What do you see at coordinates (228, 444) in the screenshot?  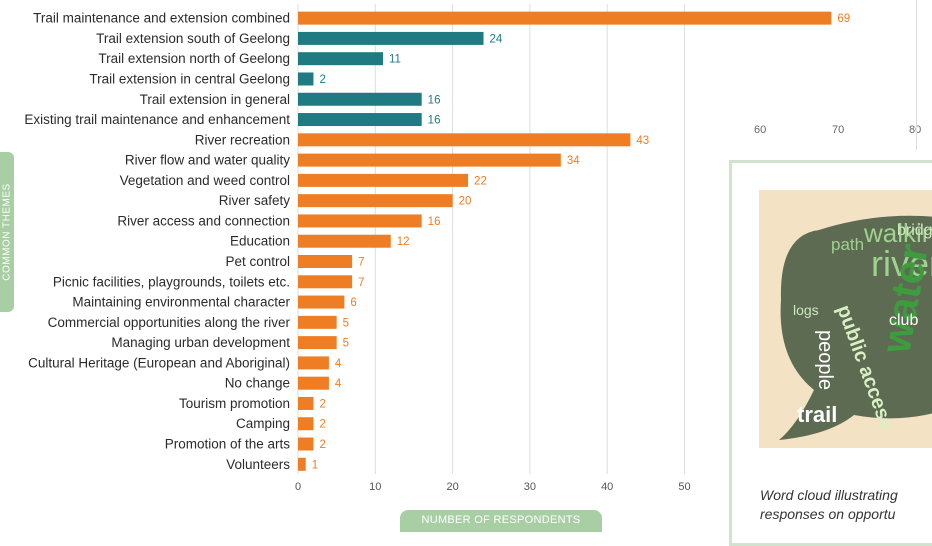 I see `category-label: Promotion of the arts` at bounding box center [228, 444].